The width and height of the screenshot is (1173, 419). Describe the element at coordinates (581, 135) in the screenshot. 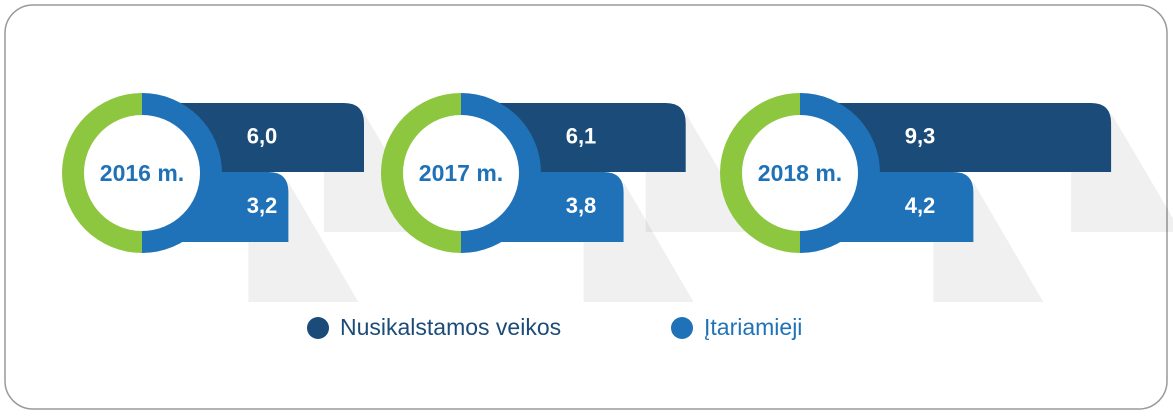

I see `value-label: 6,1` at that location.